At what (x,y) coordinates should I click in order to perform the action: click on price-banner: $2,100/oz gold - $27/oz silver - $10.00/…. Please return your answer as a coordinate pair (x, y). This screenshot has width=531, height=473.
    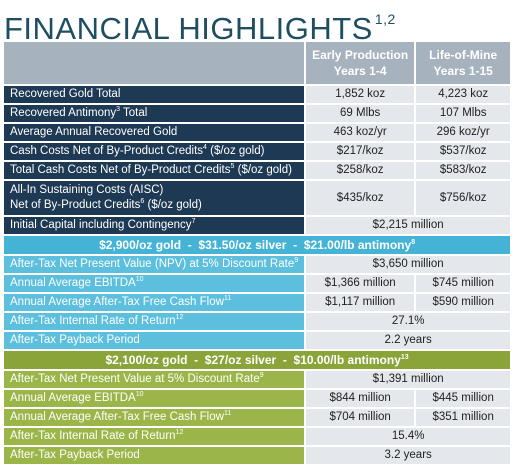
    Looking at the image, I should click on (257, 360).